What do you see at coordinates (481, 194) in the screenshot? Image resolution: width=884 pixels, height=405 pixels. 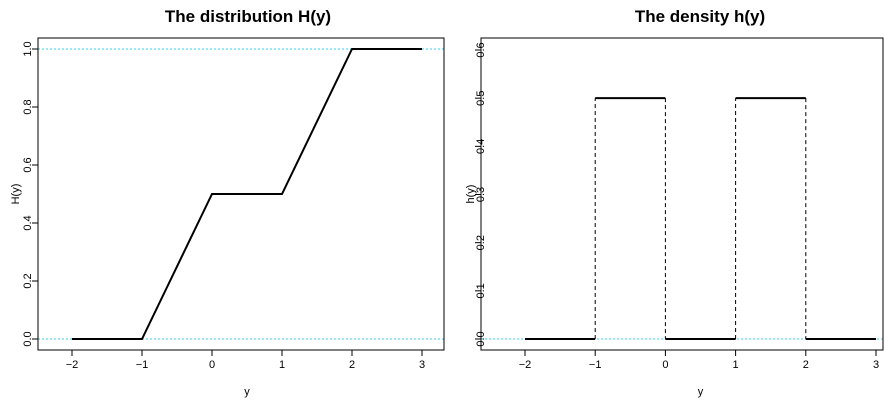 I see `density-y-tick-label-3: 0.3` at bounding box center [481, 194].